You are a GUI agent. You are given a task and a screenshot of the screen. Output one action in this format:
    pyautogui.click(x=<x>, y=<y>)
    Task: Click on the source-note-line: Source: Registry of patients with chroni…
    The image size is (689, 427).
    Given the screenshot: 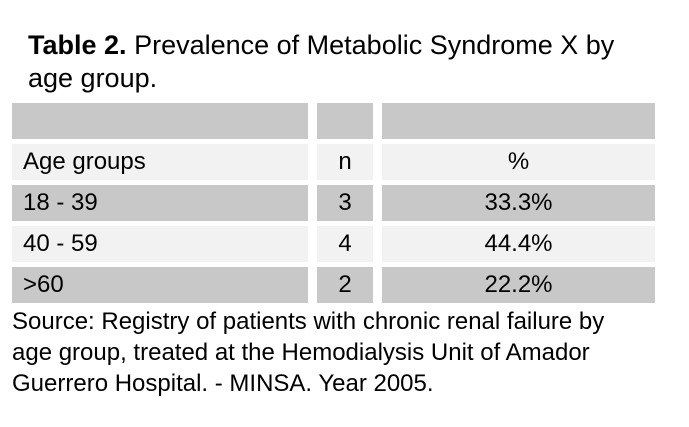 What is the action you would take?
    pyautogui.click(x=308, y=321)
    